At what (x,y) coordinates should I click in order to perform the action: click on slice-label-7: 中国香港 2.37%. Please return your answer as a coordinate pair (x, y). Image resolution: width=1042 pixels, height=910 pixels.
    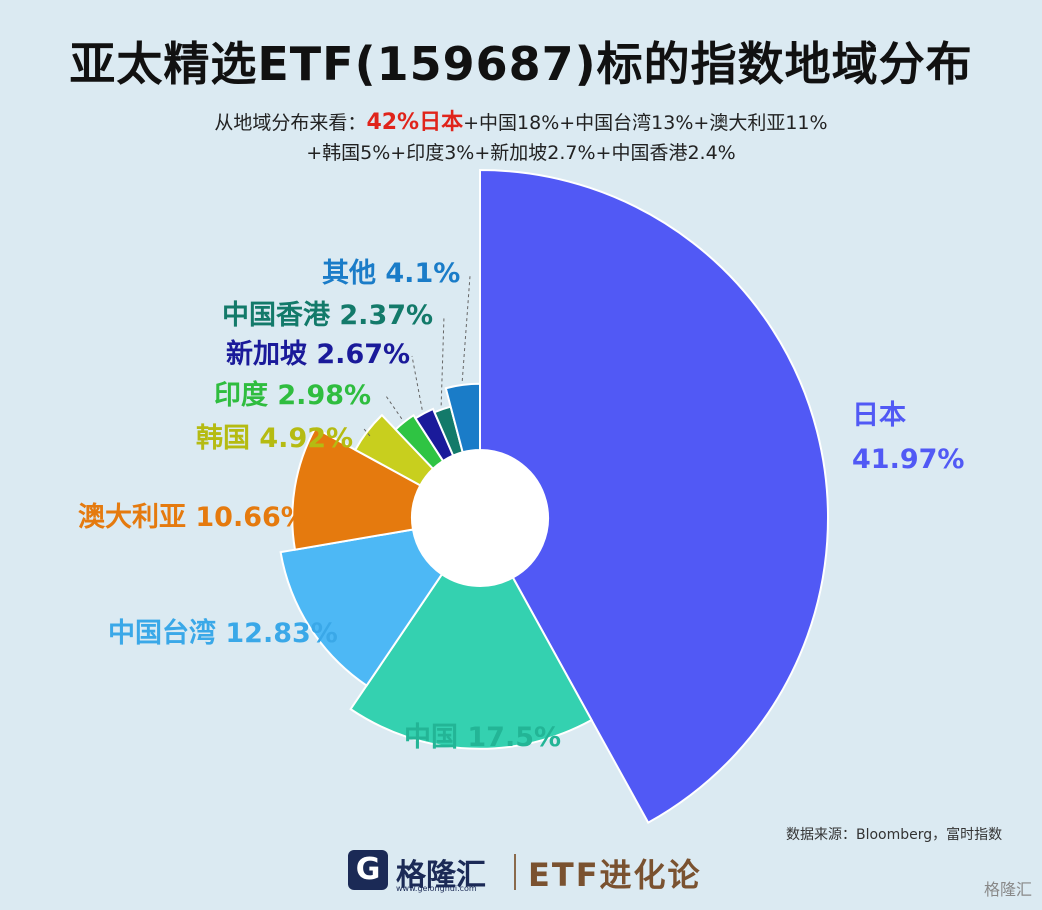
    Looking at the image, I should click on (327, 315).